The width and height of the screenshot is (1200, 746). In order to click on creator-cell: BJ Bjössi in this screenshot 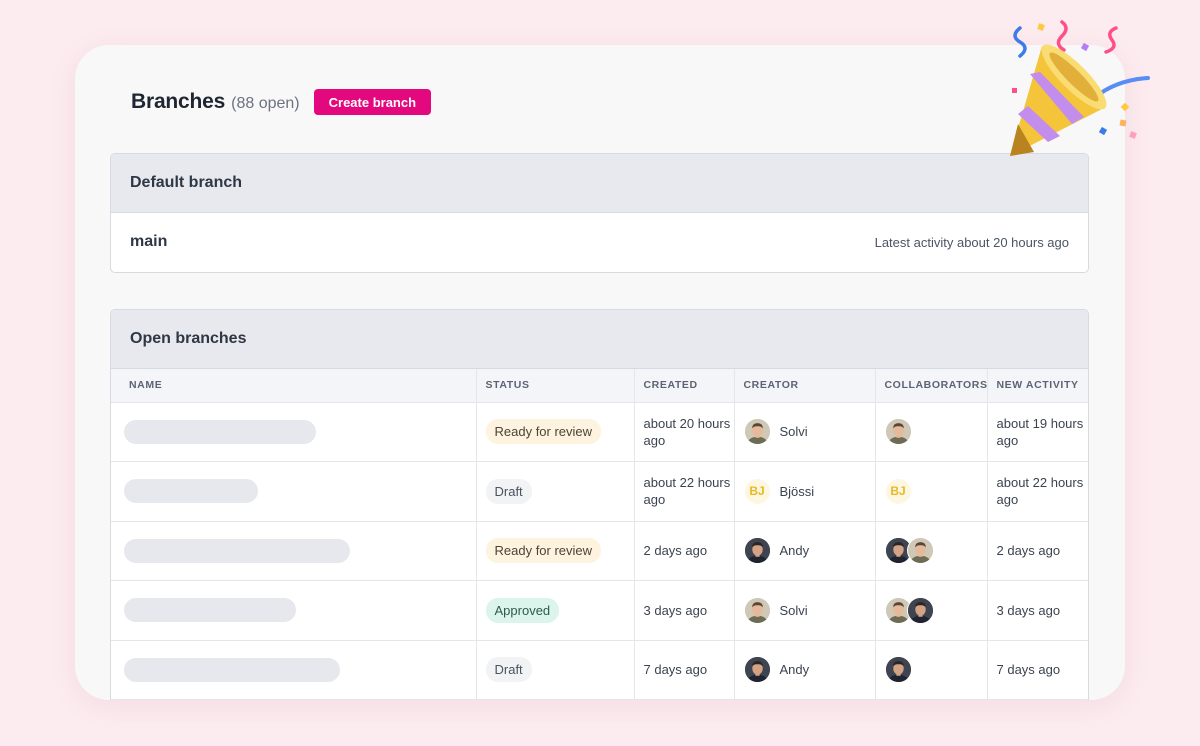, I will do `click(805, 491)`.